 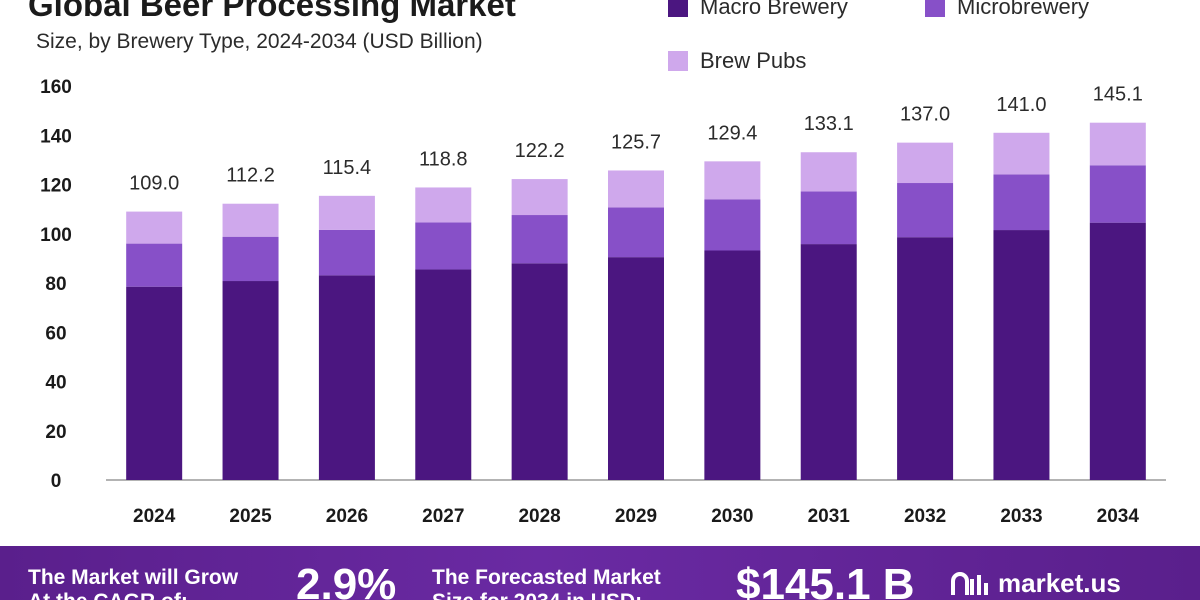 What do you see at coordinates (678, 61) in the screenshot?
I see `legend-swatch-brew-pubs` at bounding box center [678, 61].